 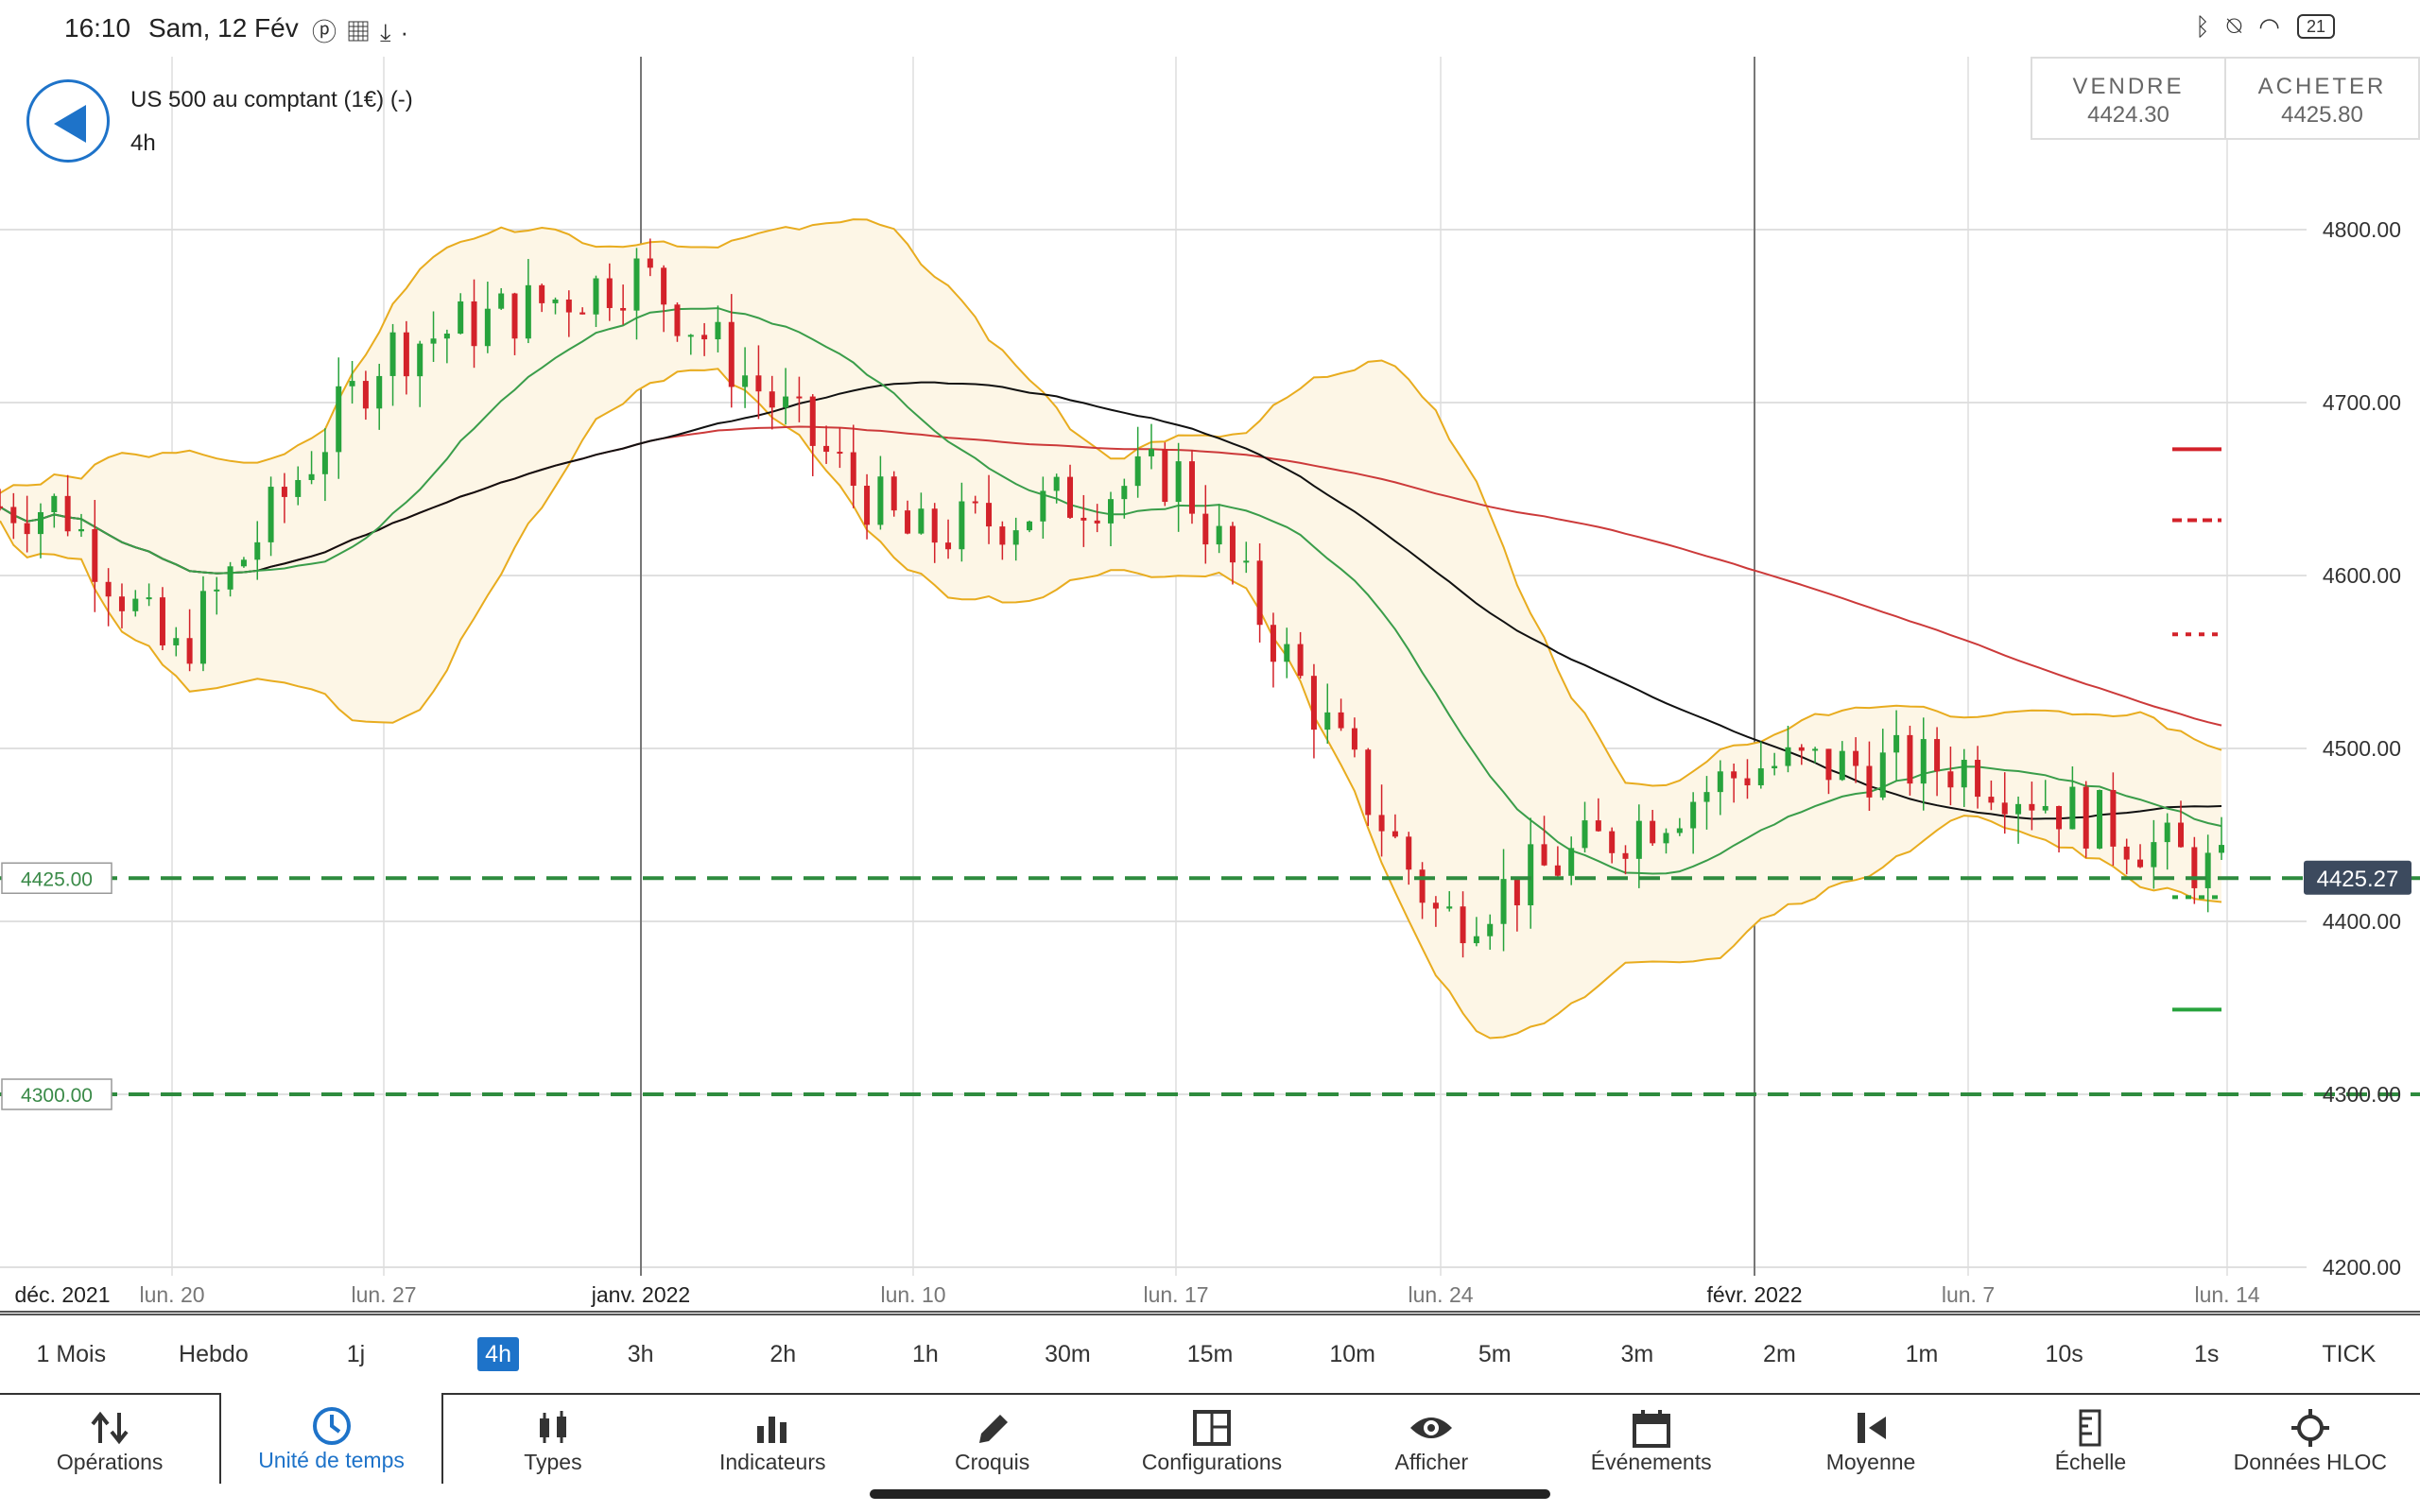 What do you see at coordinates (331, 1426) in the screenshot?
I see `clock-icon` at bounding box center [331, 1426].